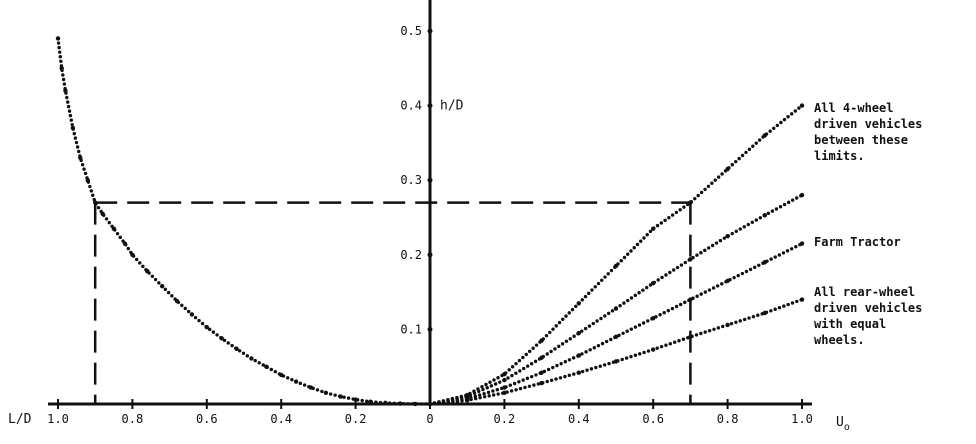 This screenshot has height=444, width=976. What do you see at coordinates (20, 419) in the screenshot?
I see `x-left-axis-label: L/D` at bounding box center [20, 419].